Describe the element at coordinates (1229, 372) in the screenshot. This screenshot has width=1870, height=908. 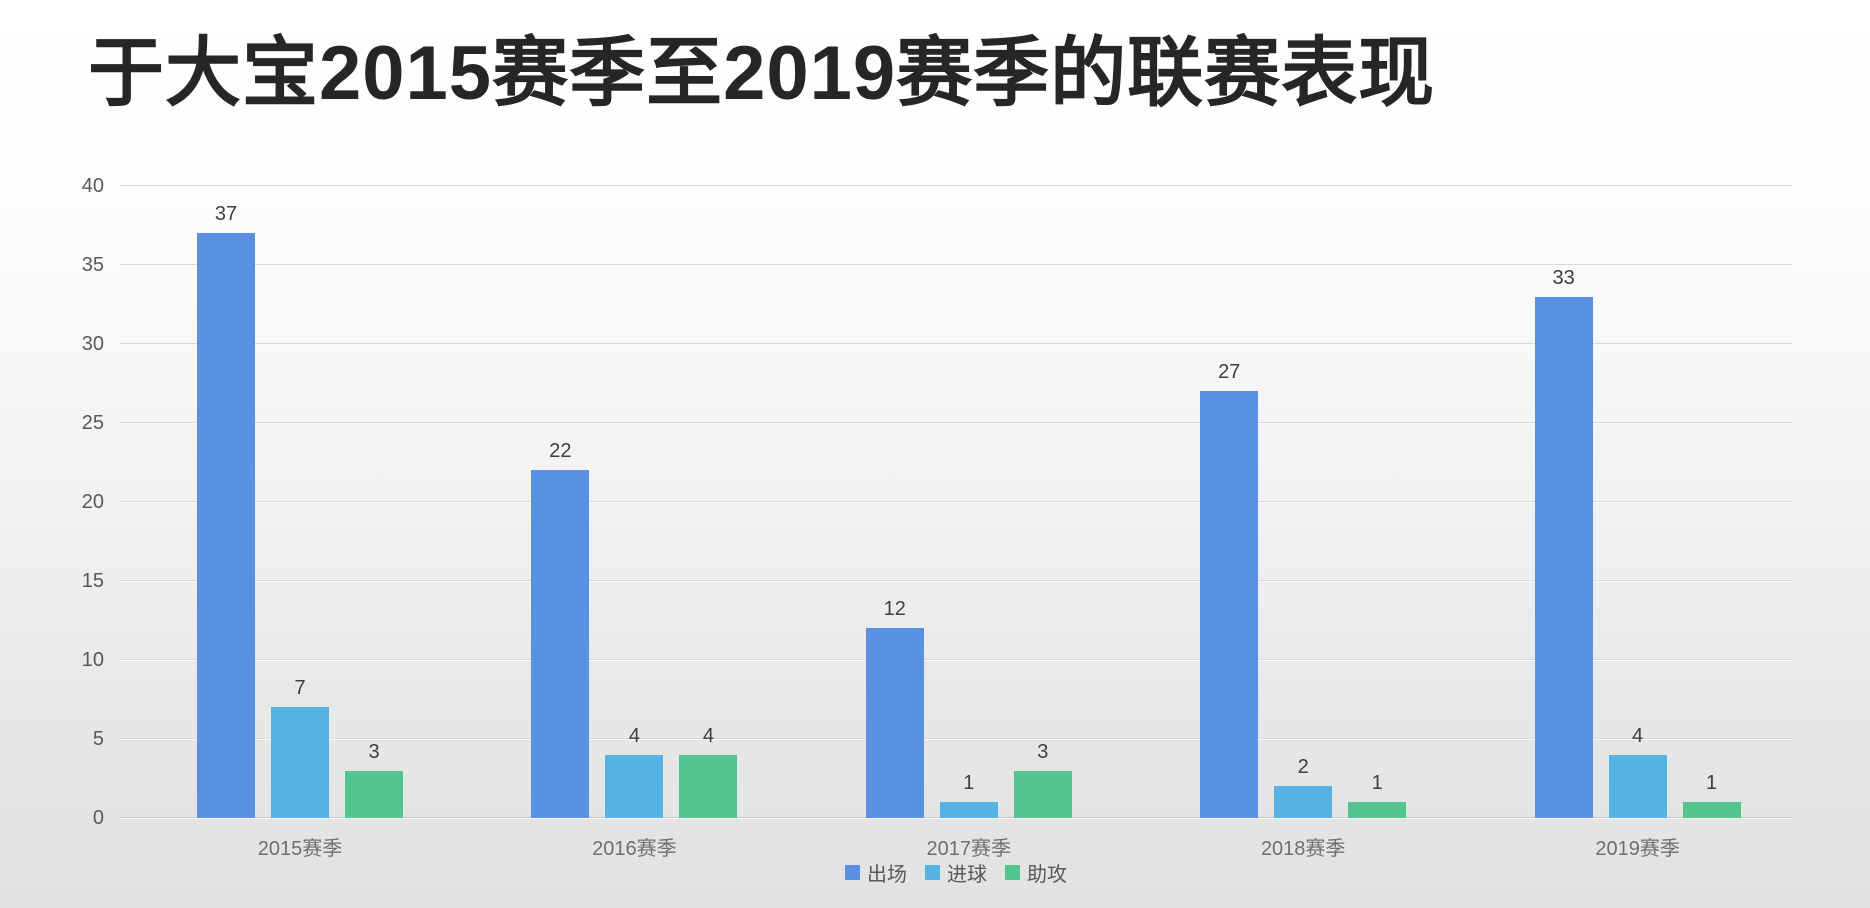
I see `bar-value-label: 27` at that location.